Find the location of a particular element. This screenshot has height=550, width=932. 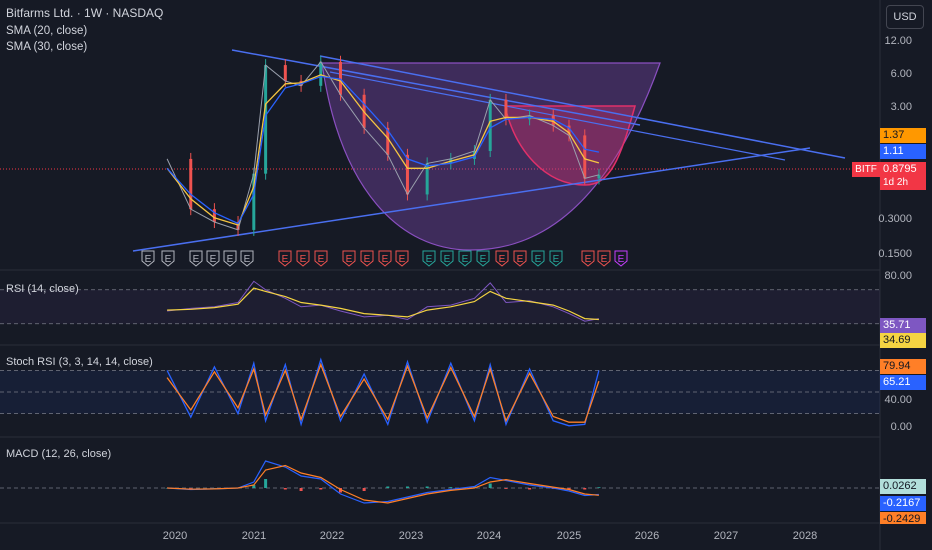

macd-legend: MACD (12, 26, close) is located at coordinates (59, 454).